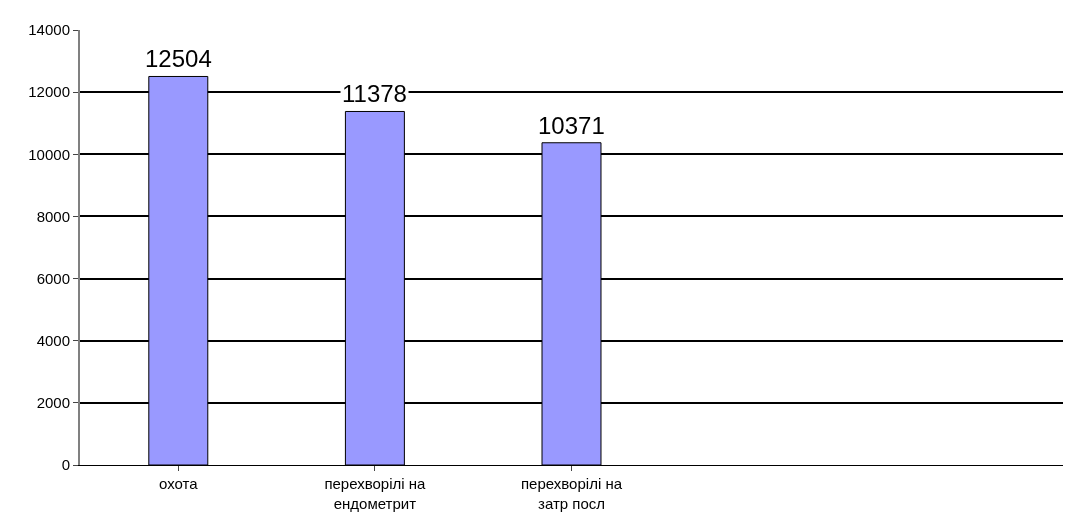  What do you see at coordinates (374, 93) in the screenshot?
I see `data-label: 11378` at bounding box center [374, 93].